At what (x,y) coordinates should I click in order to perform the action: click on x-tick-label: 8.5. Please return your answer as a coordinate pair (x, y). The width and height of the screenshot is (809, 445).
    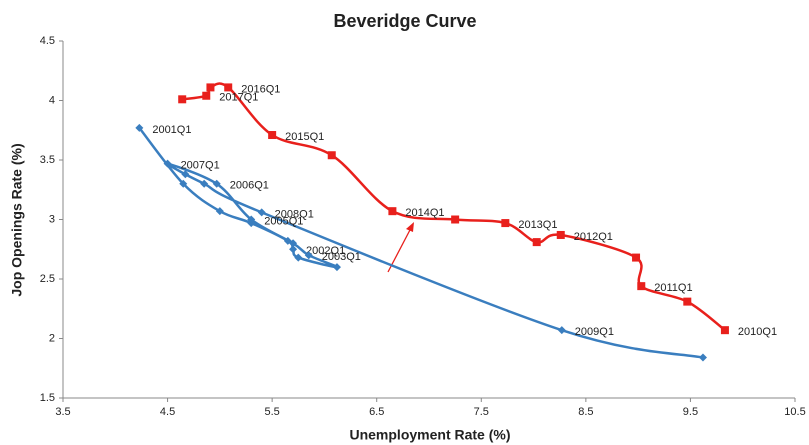
    Looking at the image, I should click on (585, 412).